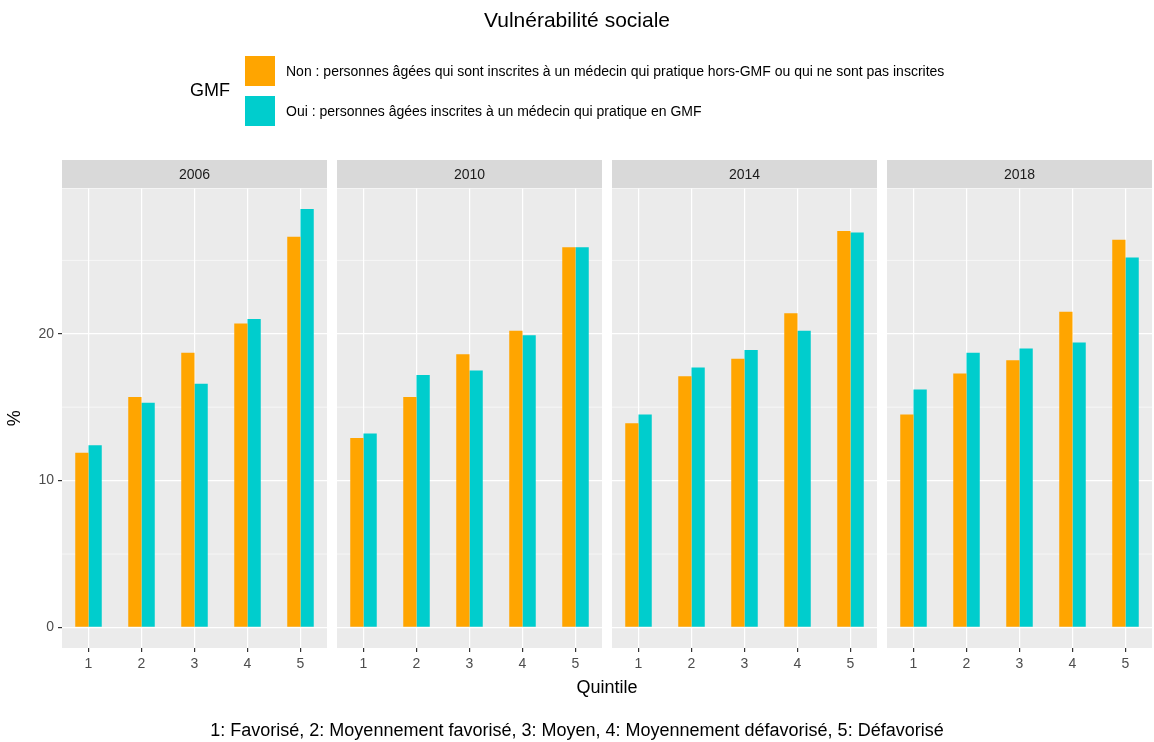 This screenshot has height=742, width=1154. Describe the element at coordinates (577, 730) in the screenshot. I see `text: 1: Favorisé, 2: Moyennement favorisé, 3: Moyen, 4: Moyennement défavorisé, 5: Défavorisé` at that location.